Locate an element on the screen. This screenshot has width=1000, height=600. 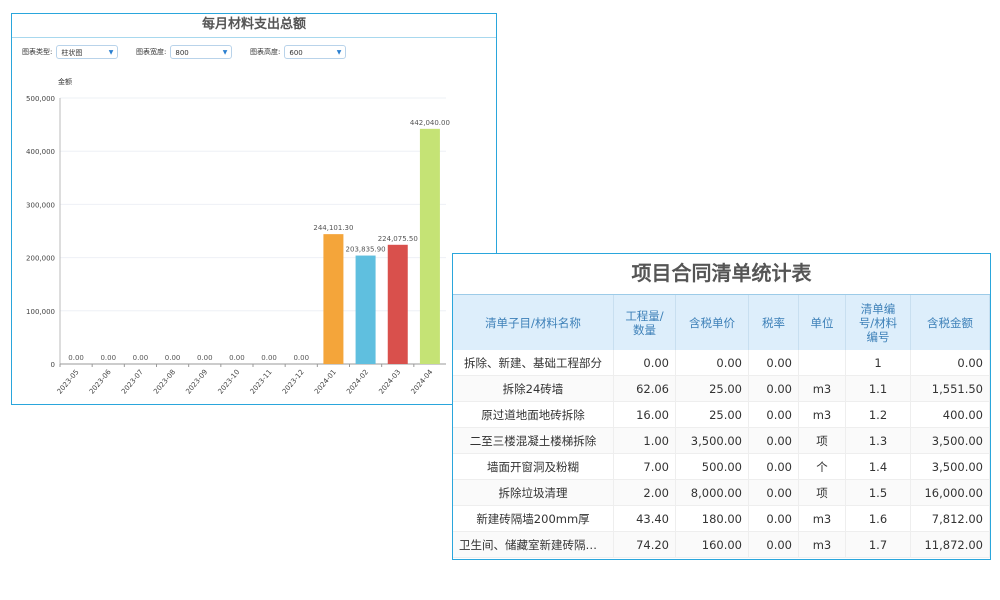
table-cell: 1.4 is located at coordinates (878, 466).